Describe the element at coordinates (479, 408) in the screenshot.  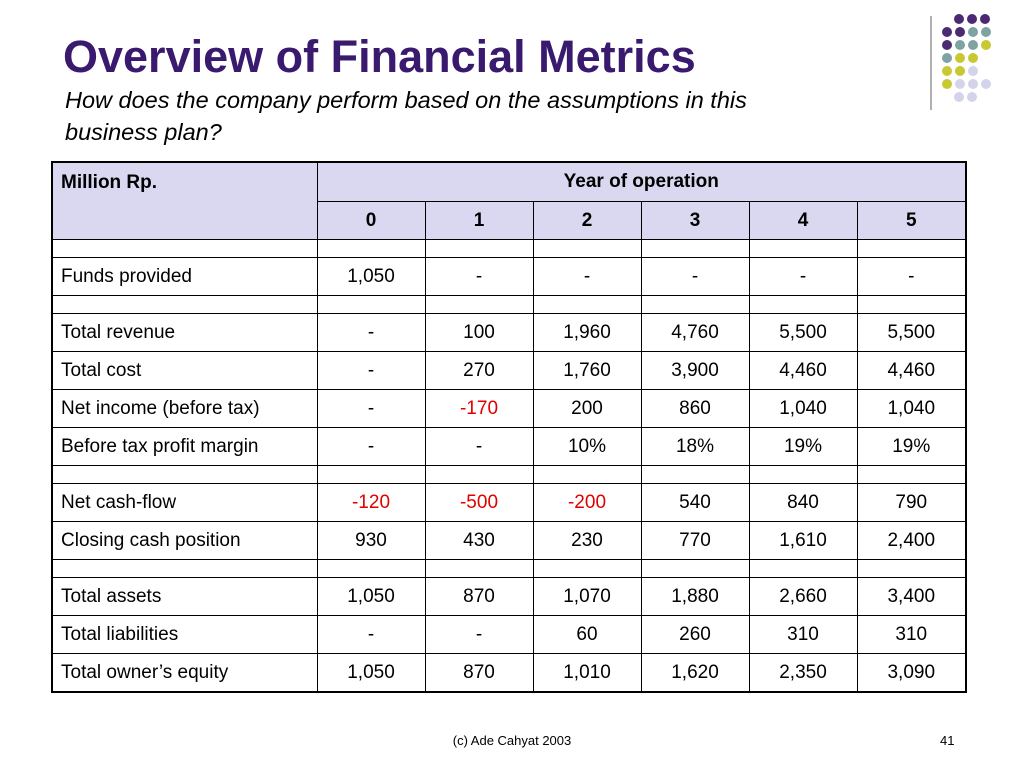
I see `value-cell: -170` at that location.